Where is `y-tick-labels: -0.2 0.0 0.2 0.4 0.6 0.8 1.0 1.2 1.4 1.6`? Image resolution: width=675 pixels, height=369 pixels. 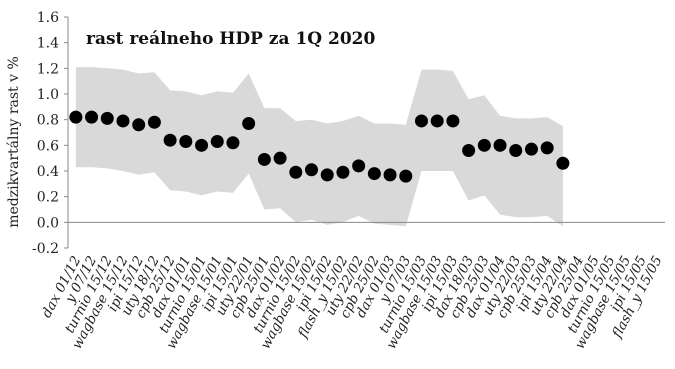
y-tick-labels: -0.2 0.0 0.2 0.4 0.6 0.8 1.0 1.2 1.4 1.6 is located at coordinates (45, 133).